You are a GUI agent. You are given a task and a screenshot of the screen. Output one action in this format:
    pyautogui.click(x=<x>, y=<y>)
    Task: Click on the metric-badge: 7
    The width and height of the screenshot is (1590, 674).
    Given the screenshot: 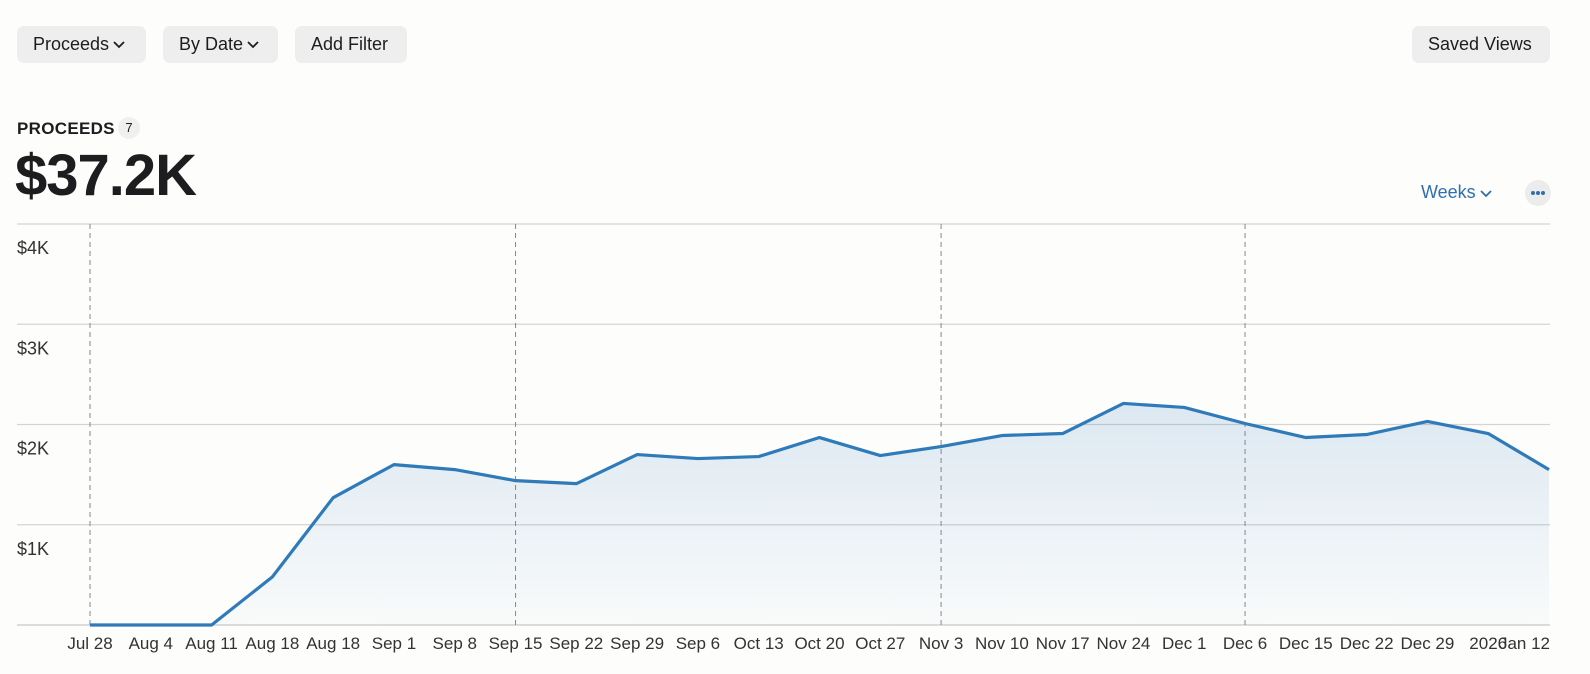 What is the action you would take?
    pyautogui.click(x=129, y=128)
    